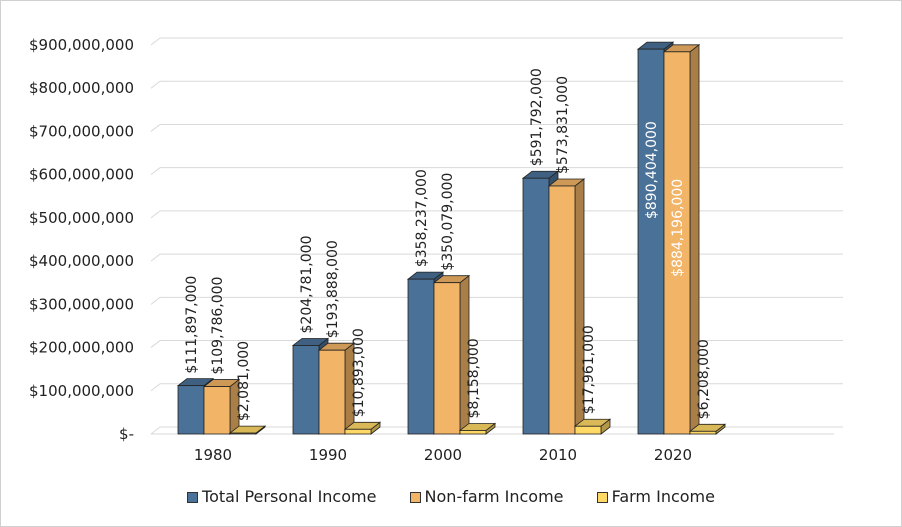 Image resolution: width=902 pixels, height=527 pixels. I want to click on legend-item-farm: Farm Income, so click(655, 496).